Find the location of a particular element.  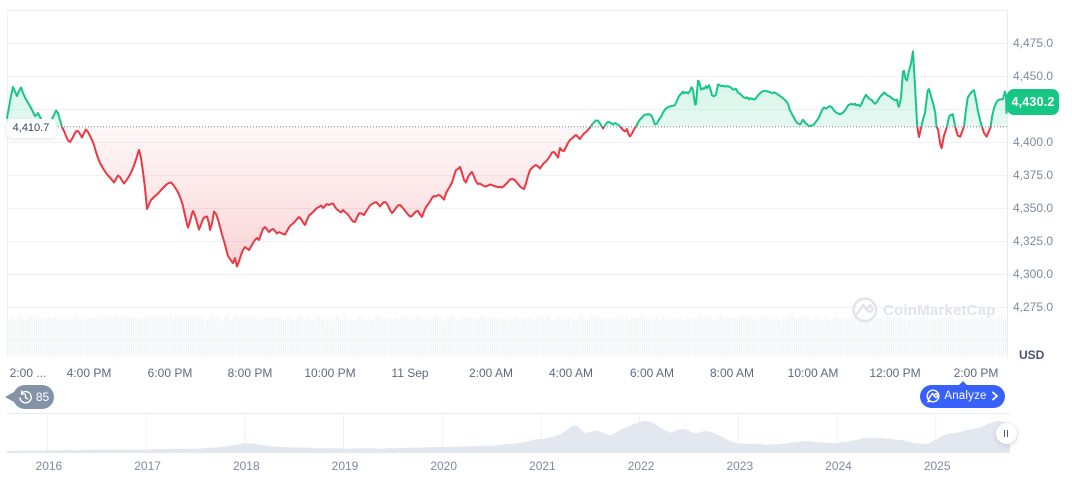

svg-text: CoinMarketCap is located at coordinates (939, 310).